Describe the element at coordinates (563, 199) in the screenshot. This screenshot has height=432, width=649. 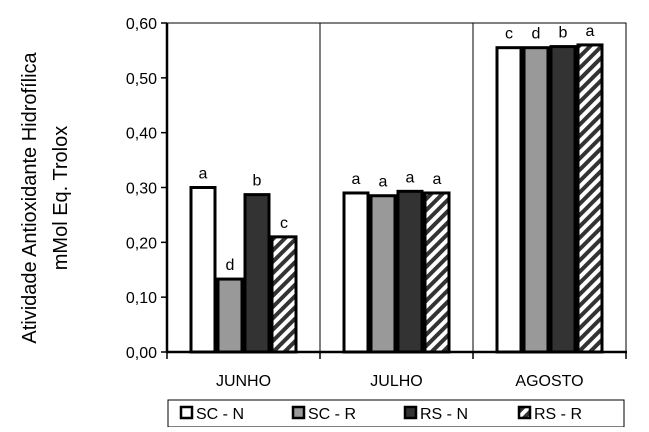
I see `bar-rs-n-agosto` at that location.